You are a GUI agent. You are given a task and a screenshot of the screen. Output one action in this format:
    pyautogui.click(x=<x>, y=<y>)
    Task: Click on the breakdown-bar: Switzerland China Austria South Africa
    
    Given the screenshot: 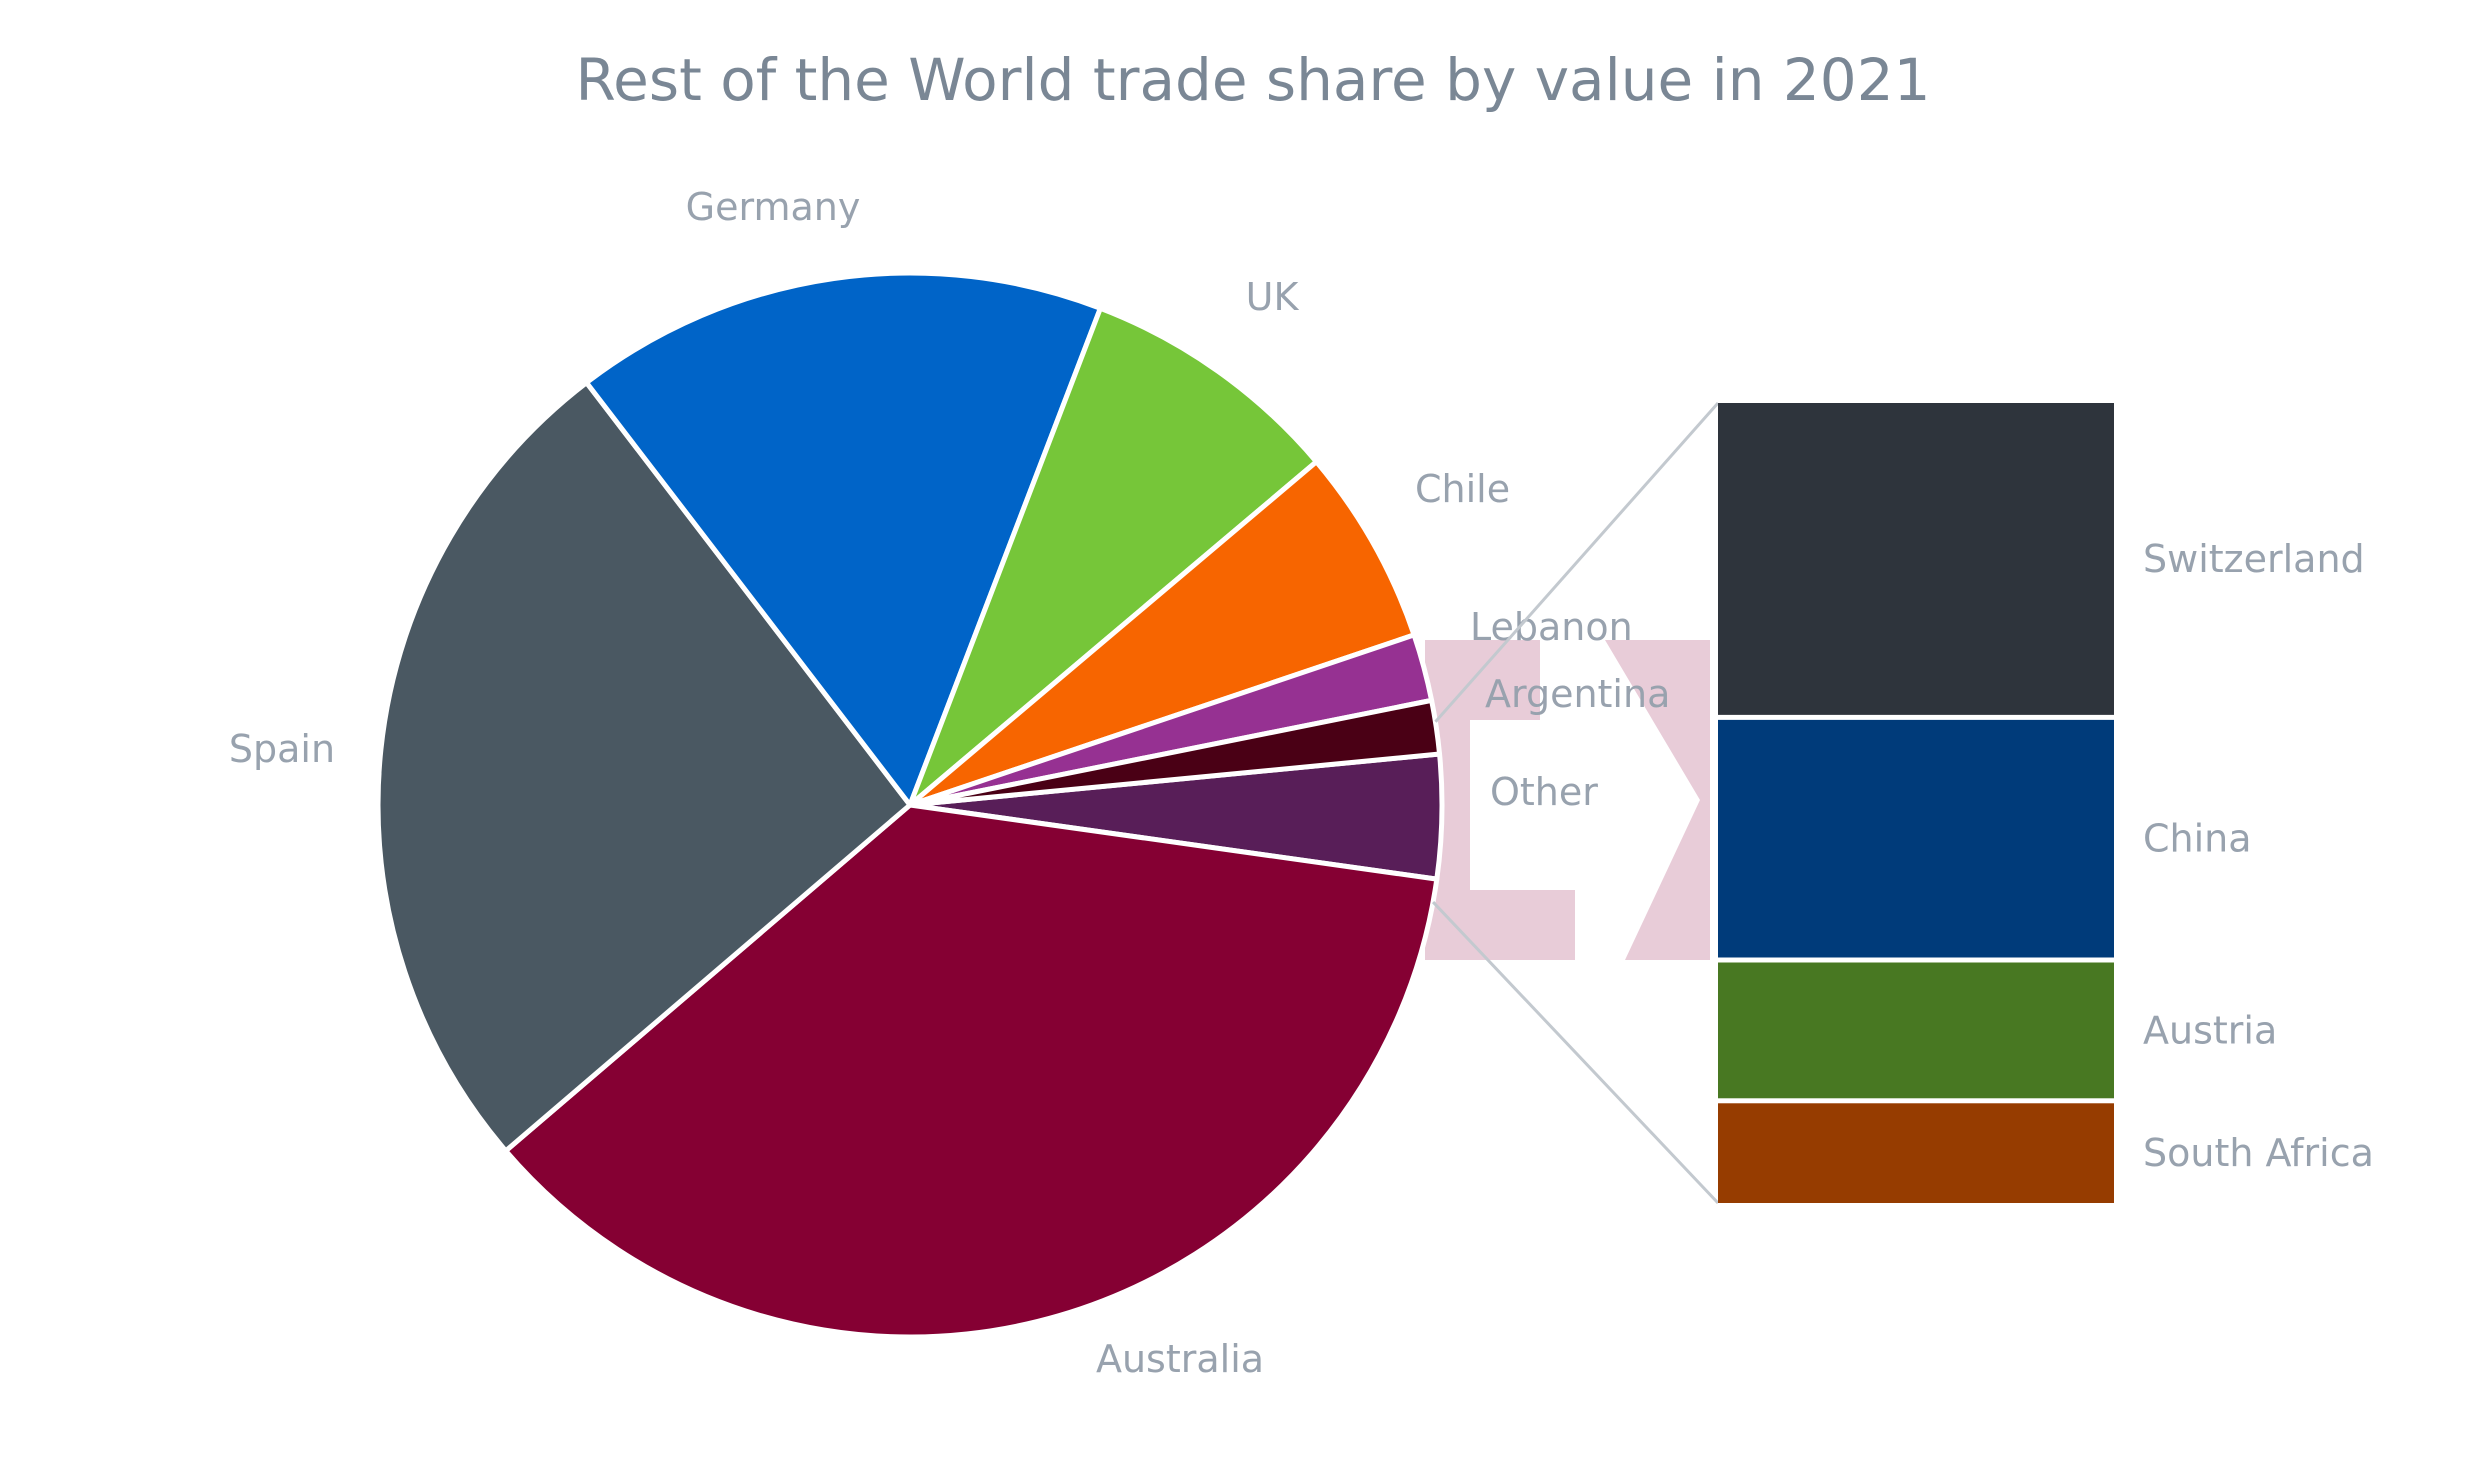 What is the action you would take?
    pyautogui.click(x=2046, y=803)
    